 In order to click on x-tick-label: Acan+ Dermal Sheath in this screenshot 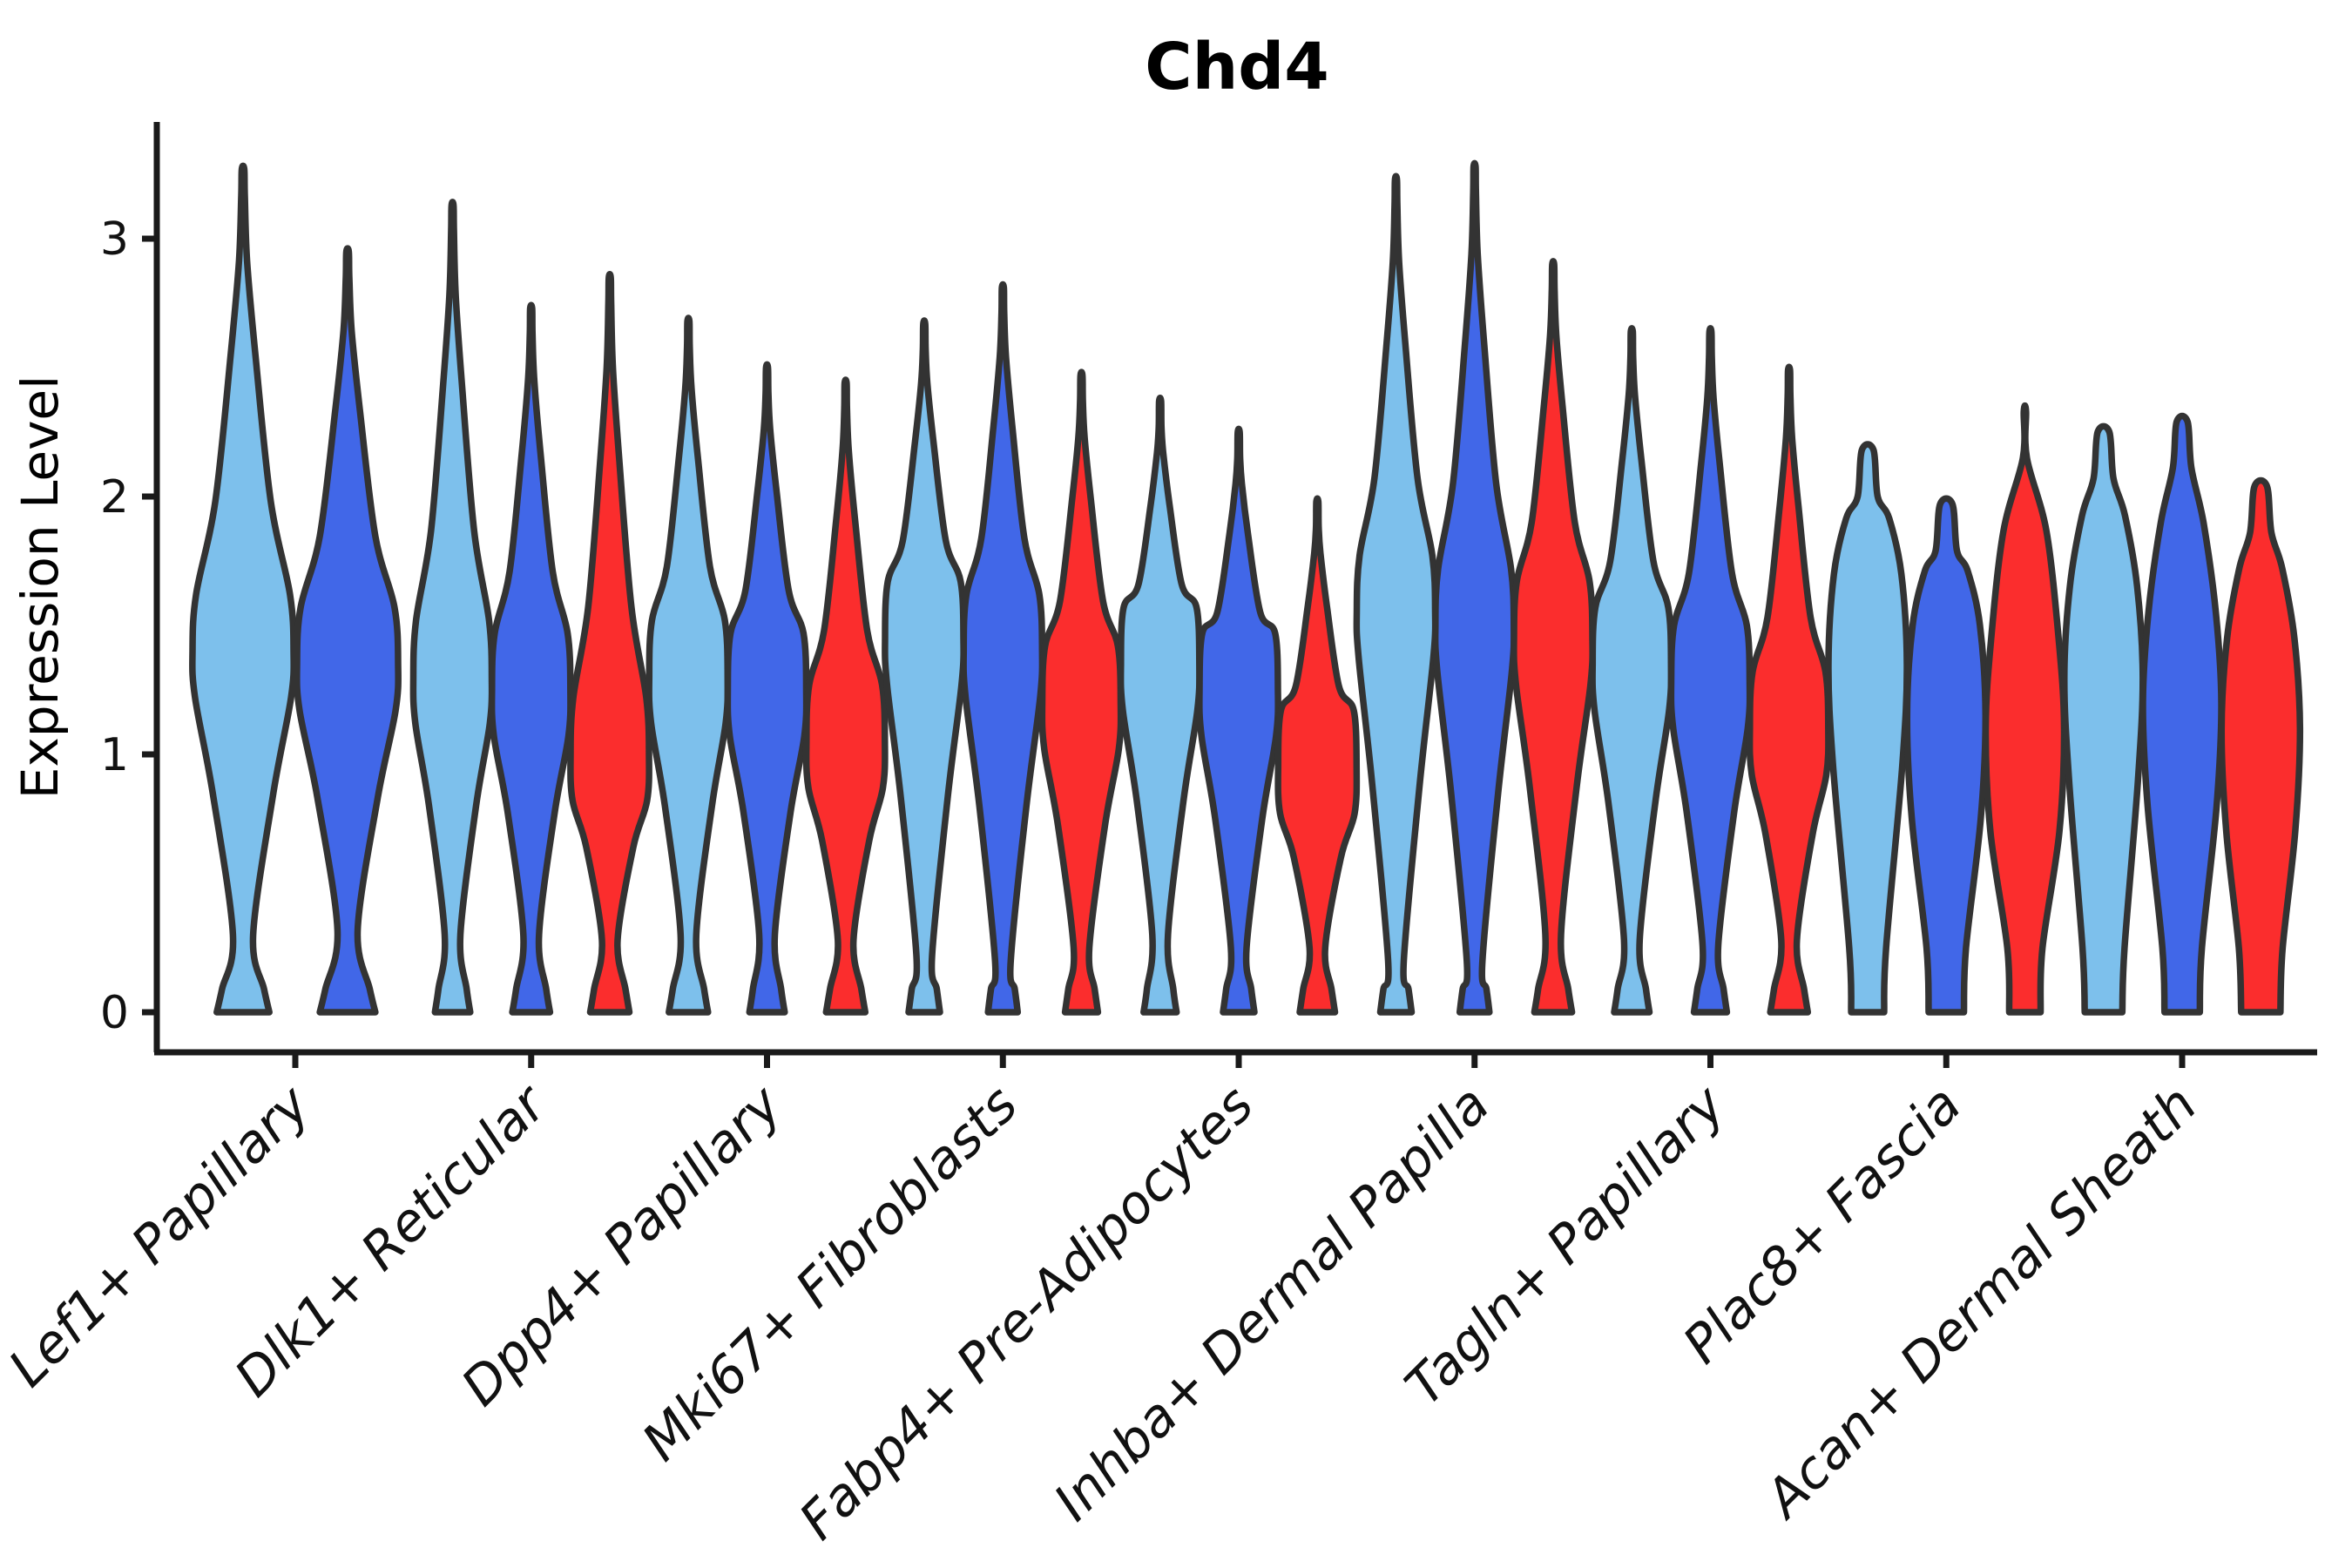, I will do `click(1981, 1302)`.